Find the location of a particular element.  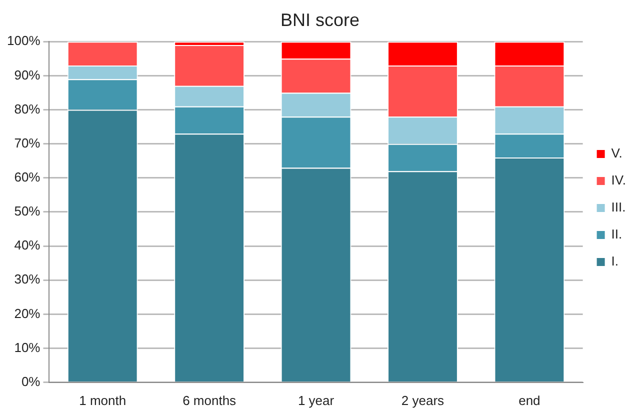

y-tick-label: 70% is located at coordinates (27, 142).